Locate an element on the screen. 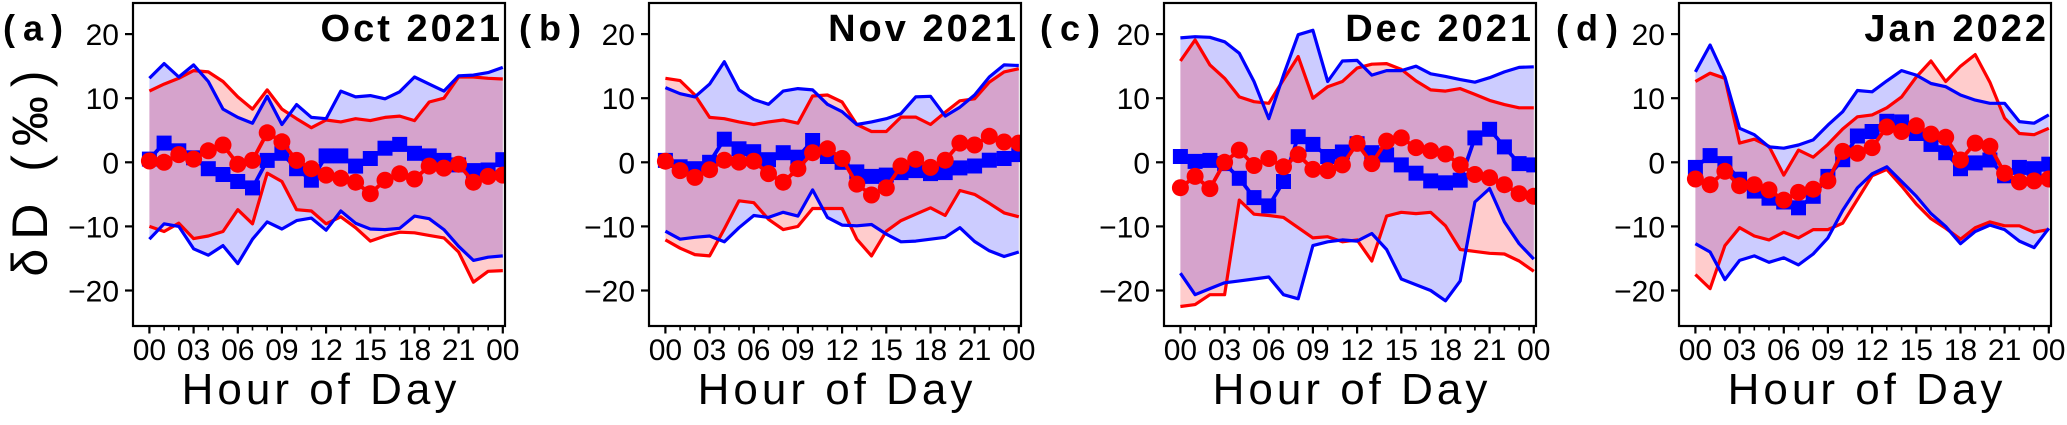 Image resolution: width=2067 pixels, height=425 pixels. svg-text: (d) is located at coordinates (1591, 28).